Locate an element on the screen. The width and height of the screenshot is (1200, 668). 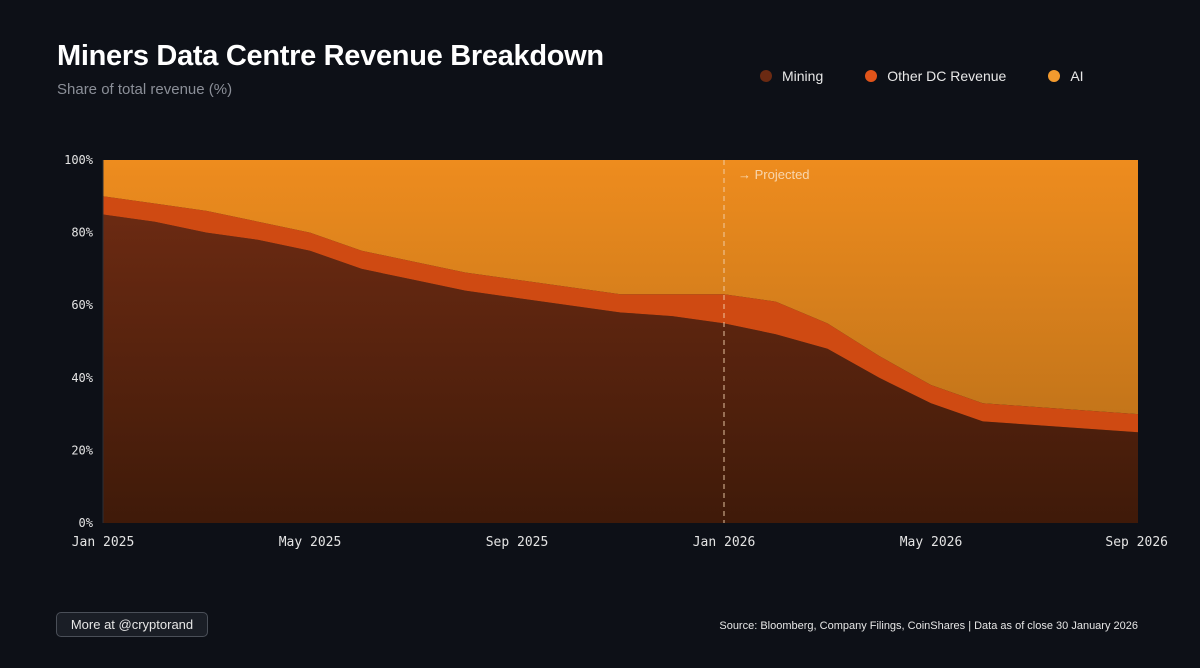
x-tick-label: Sep 2026 is located at coordinates (1136, 542).